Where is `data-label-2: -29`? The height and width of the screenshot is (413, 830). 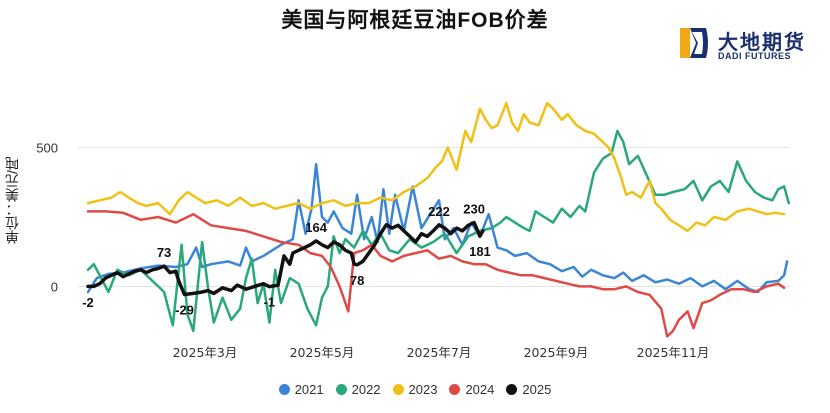 data-label-2: -29 is located at coordinates (184, 310).